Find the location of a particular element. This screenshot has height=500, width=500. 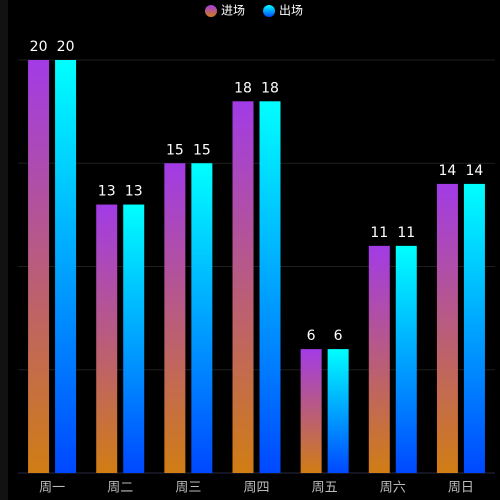

x-tick-label: 周日 is located at coordinates (461, 488).